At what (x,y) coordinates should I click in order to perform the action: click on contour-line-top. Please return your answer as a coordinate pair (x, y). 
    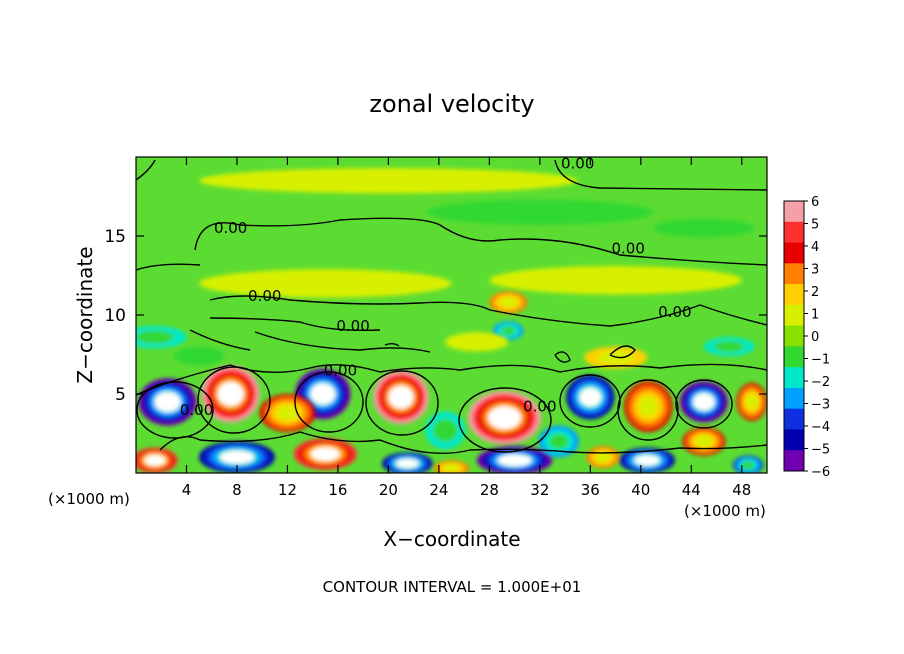
    Looking at the image, I should click on (451, 175).